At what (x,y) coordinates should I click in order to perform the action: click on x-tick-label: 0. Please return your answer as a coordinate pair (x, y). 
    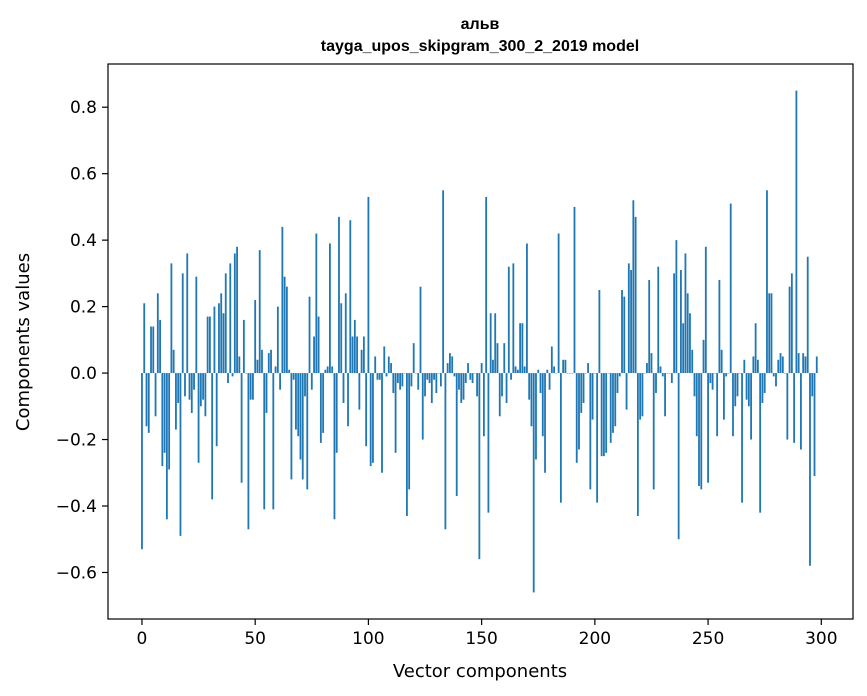
    Looking at the image, I should click on (142, 639).